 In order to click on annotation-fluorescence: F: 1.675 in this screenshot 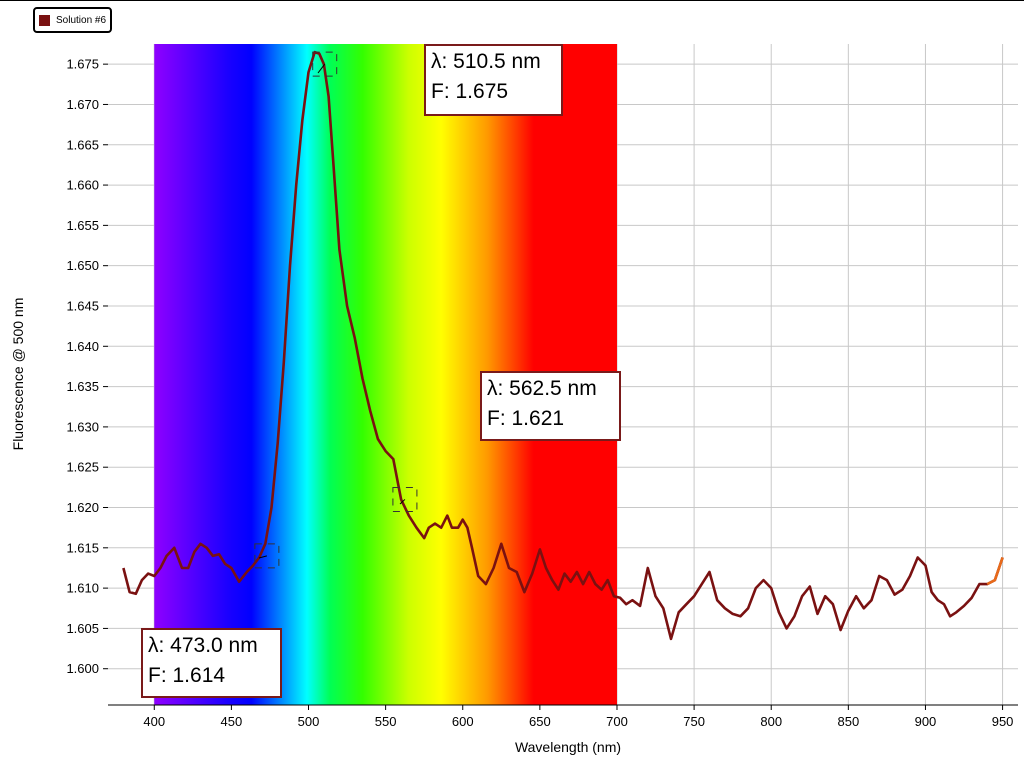, I will do `click(470, 91)`.